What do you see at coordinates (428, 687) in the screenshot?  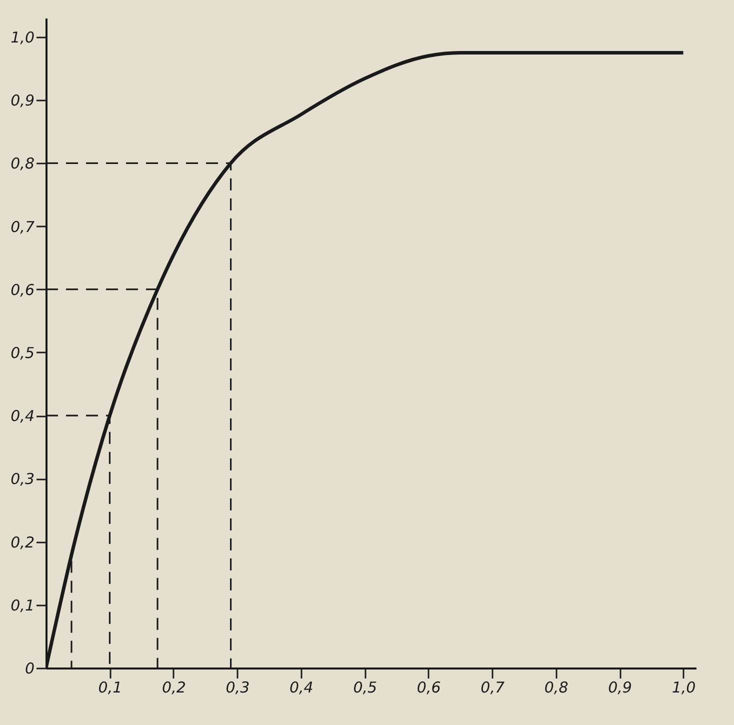 I see `x-tick-label: 0,6` at bounding box center [428, 687].